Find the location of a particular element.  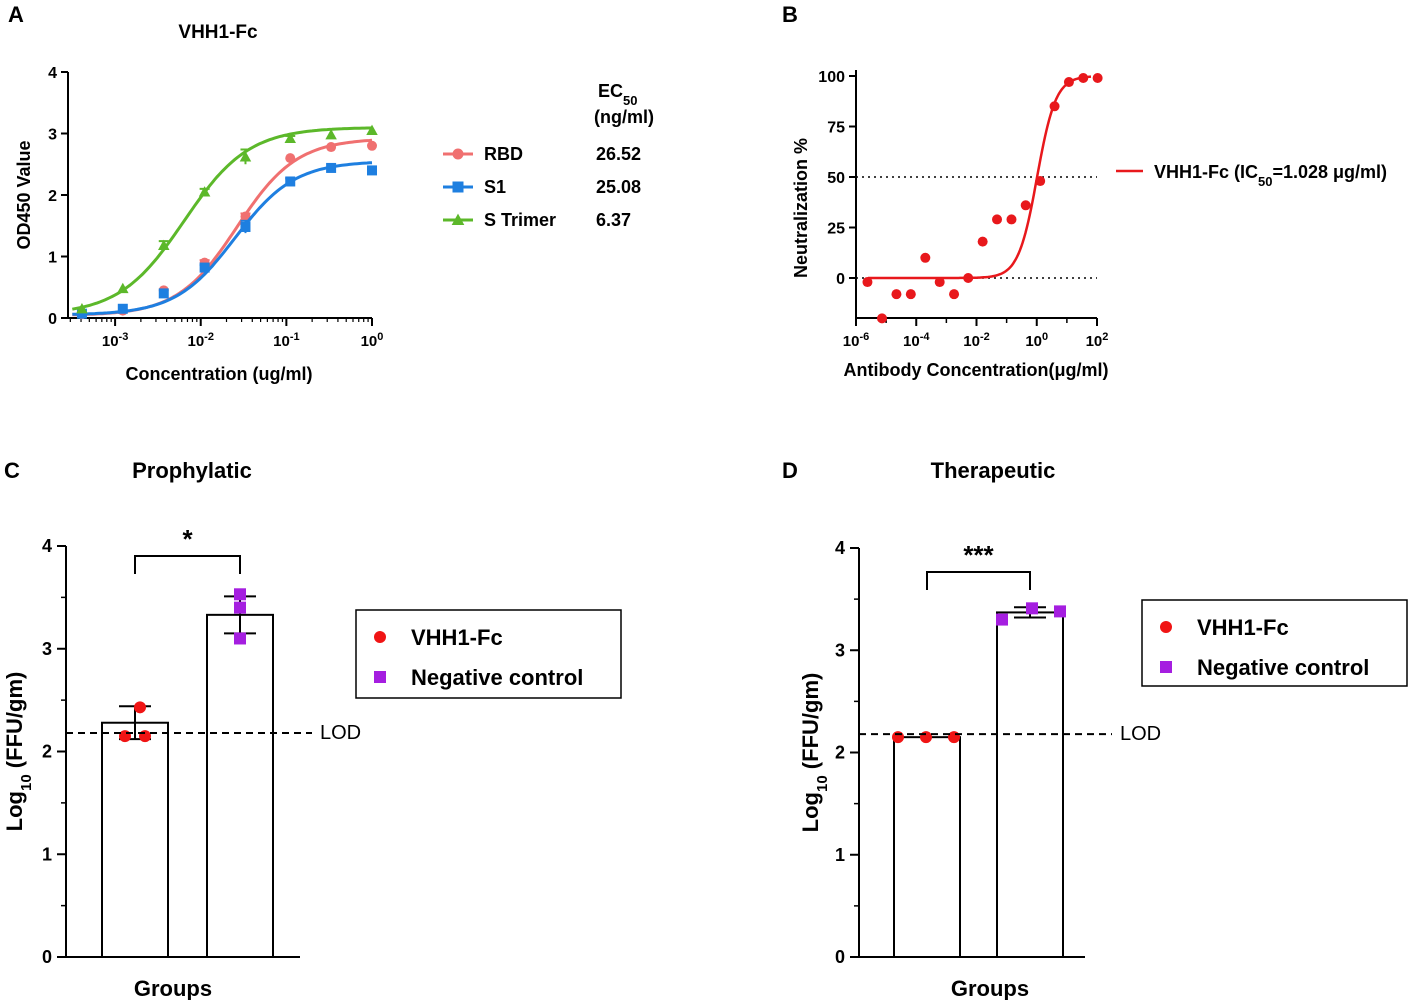

x-tick-label-a: 10⁻³ is located at coordinates (115, 340).